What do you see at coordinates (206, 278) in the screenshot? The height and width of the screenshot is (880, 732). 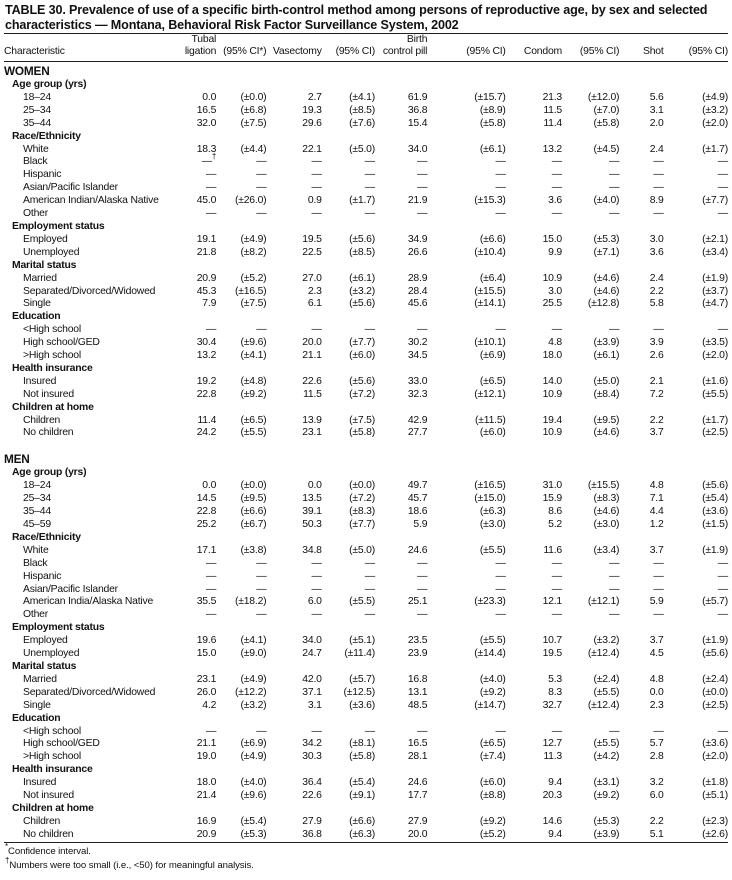 I see `cell-value: 20.9` at bounding box center [206, 278].